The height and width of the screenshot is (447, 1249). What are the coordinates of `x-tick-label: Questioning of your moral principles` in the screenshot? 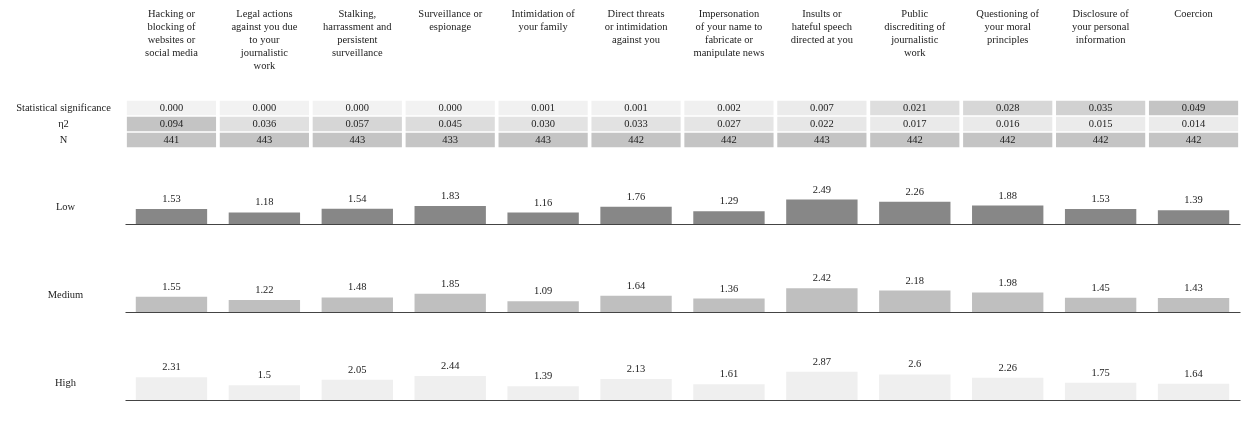 It's located at (1008, 26).